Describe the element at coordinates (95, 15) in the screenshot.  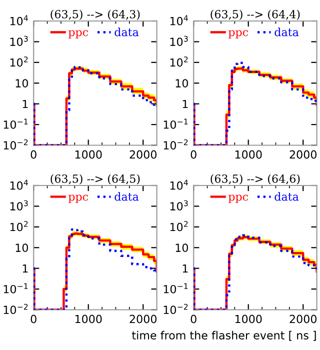
I see `chart-title: (63,5) --> (64,3)` at that location.